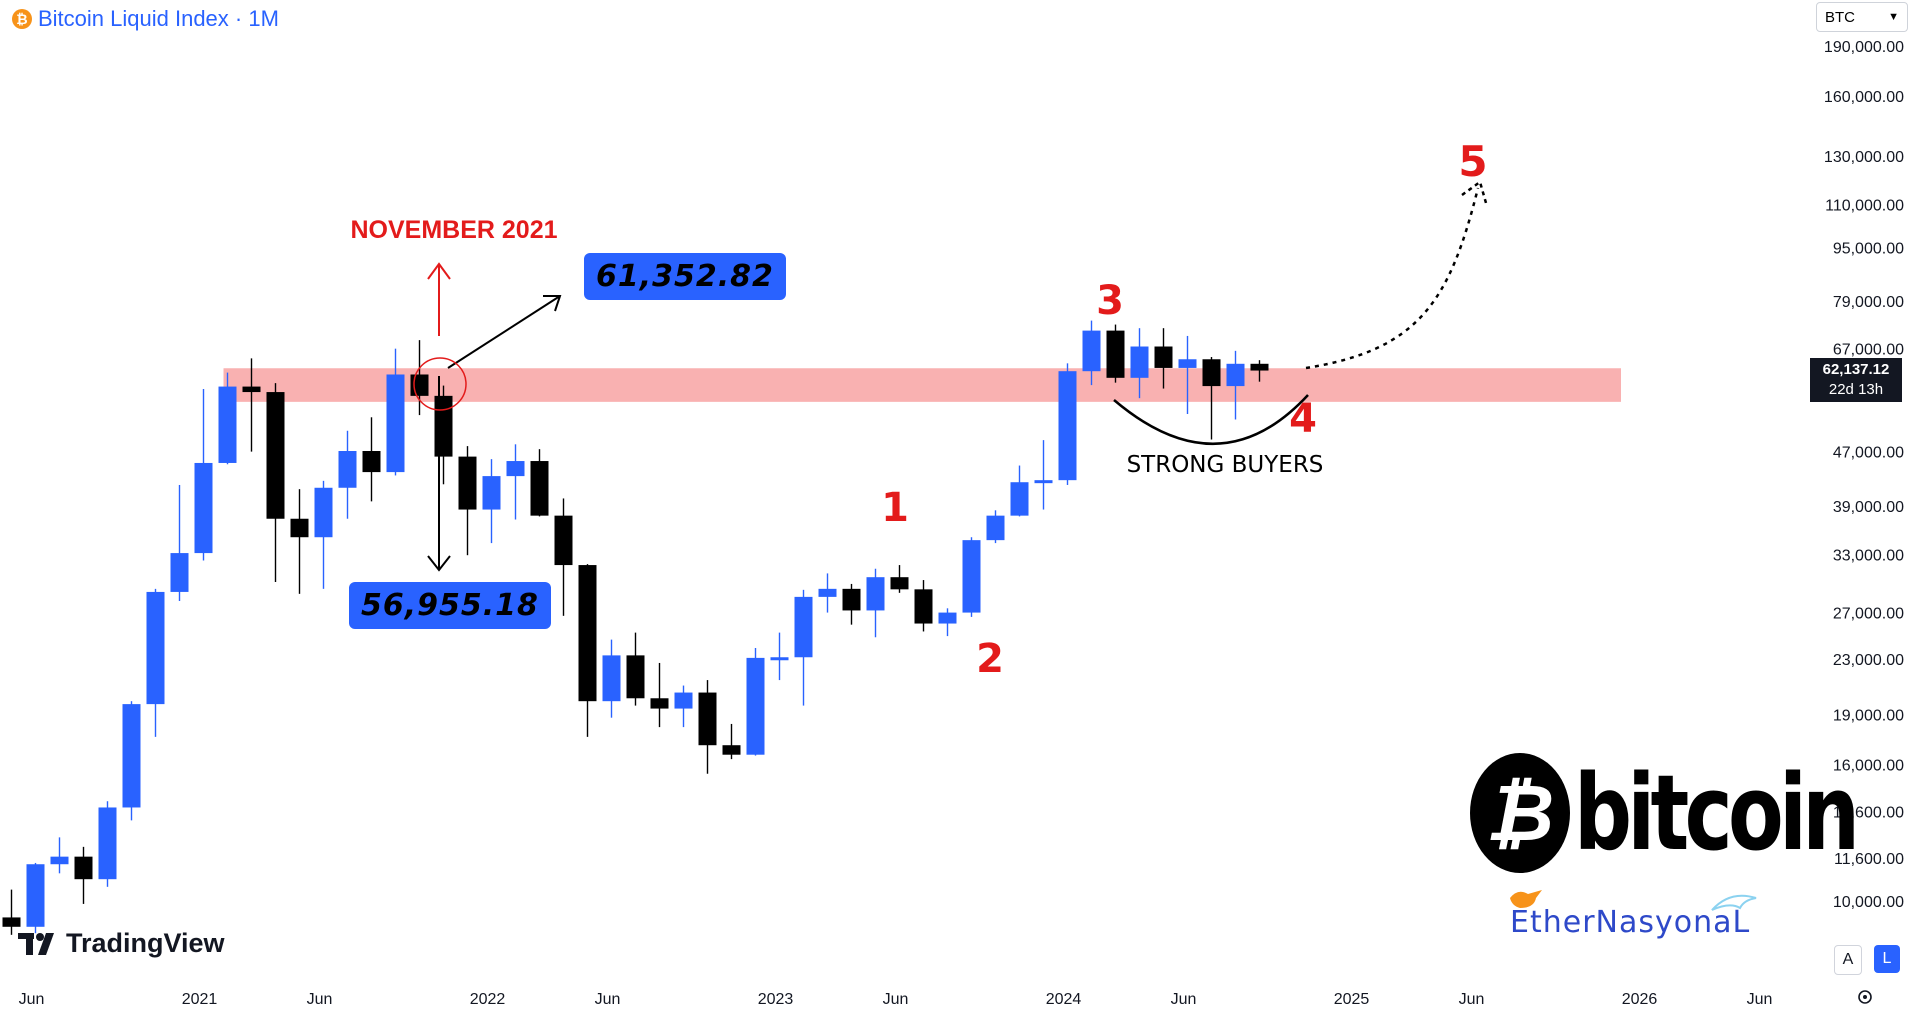  I want to click on diagonal-arrow-icon, so click(504, 332).